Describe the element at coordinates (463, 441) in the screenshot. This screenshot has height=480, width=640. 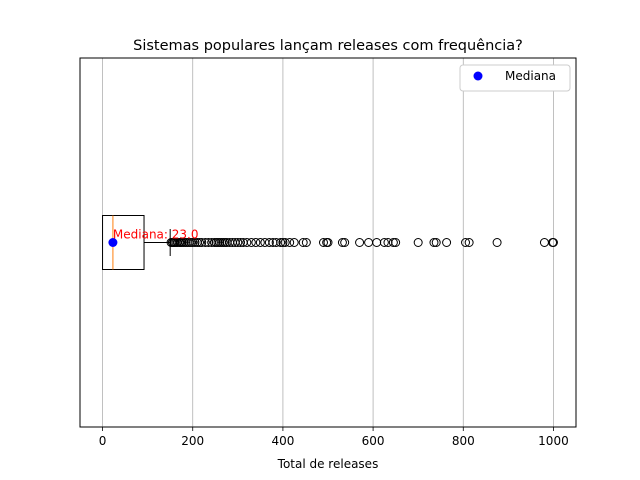
I see `x-tick-label-800: 800` at that location.